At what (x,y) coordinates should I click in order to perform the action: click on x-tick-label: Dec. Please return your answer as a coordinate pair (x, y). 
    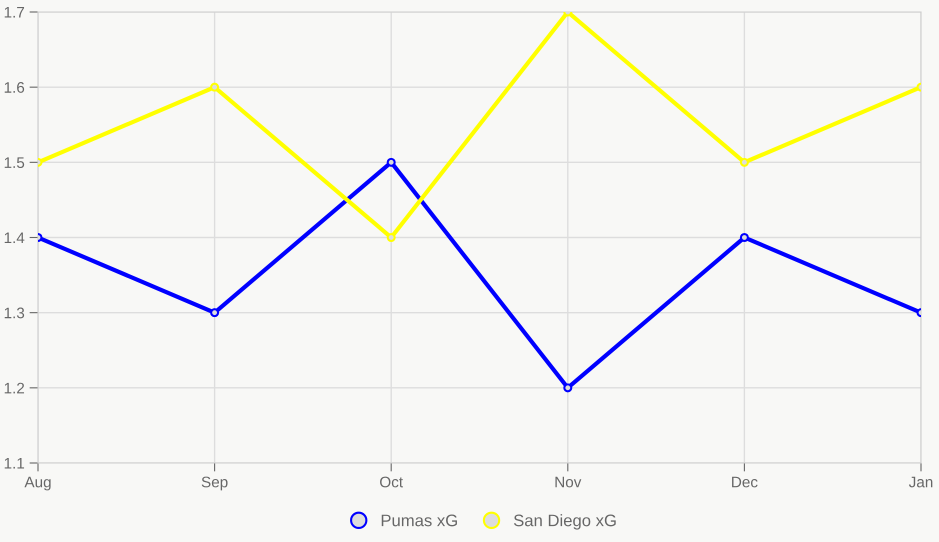
    Looking at the image, I should click on (745, 482).